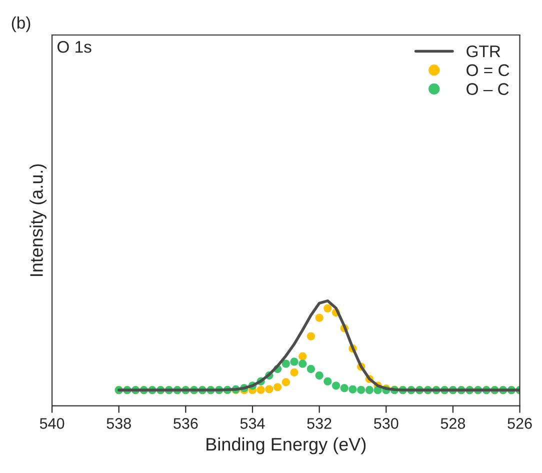 This screenshot has height=473, width=542. What do you see at coordinates (319, 423) in the screenshot?
I see `x-tick-label: 532` at bounding box center [319, 423].